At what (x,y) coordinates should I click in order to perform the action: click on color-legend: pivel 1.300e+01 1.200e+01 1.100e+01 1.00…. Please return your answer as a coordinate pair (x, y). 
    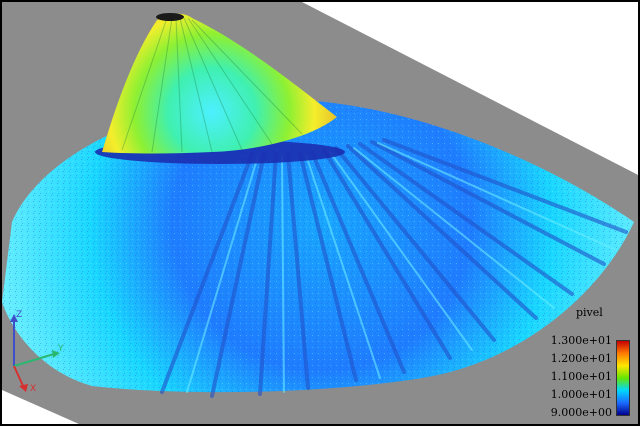
    Looking at the image, I should click on (574, 362).